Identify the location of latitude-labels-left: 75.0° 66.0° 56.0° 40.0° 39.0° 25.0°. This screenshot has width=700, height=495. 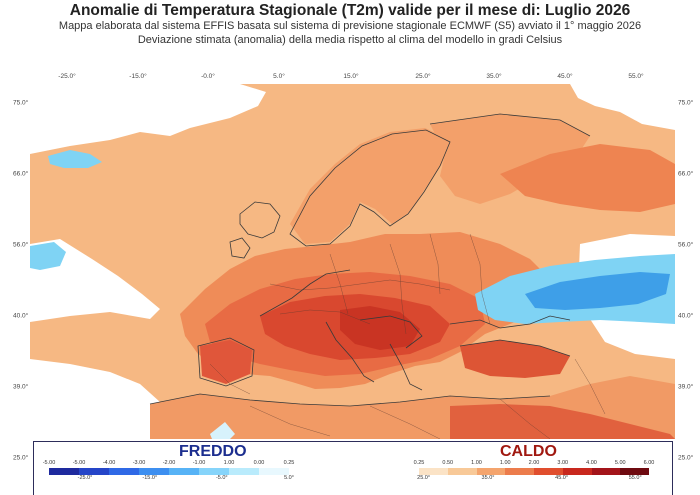
(28, 247).